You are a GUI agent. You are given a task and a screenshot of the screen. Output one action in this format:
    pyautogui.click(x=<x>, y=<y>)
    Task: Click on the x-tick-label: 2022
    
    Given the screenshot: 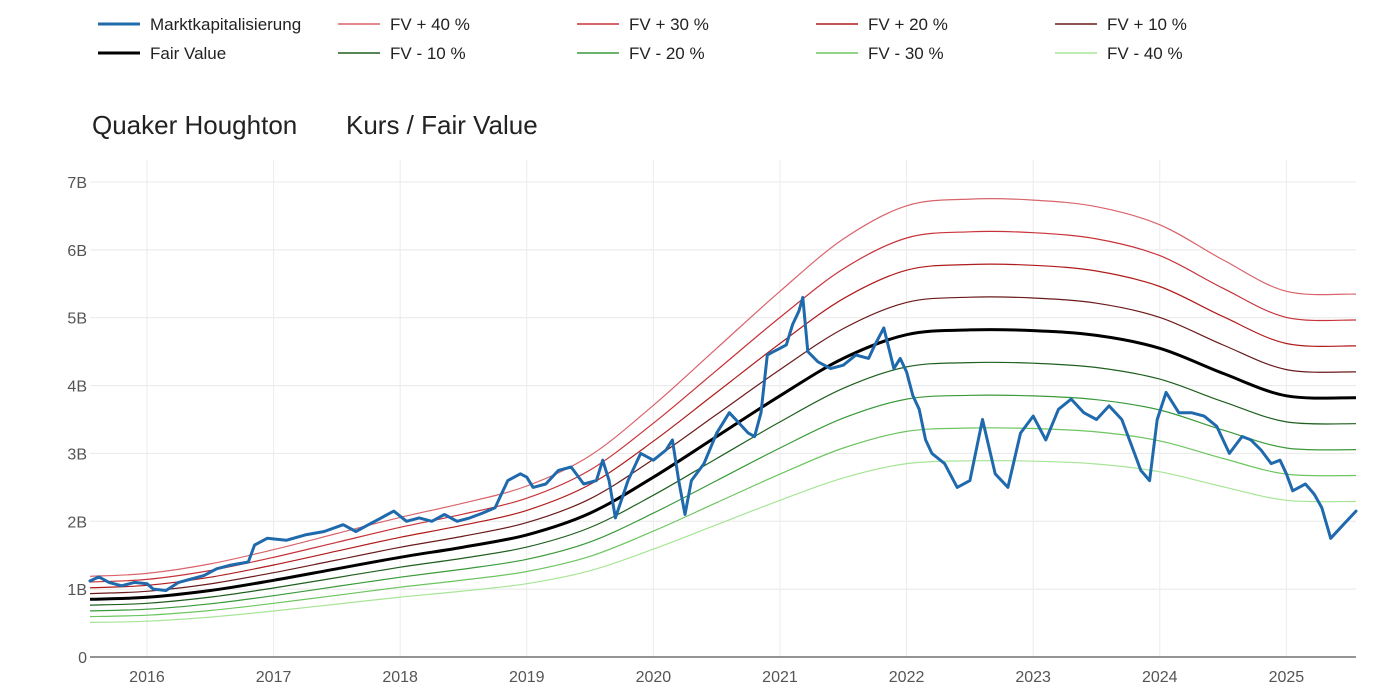 What is the action you would take?
    pyautogui.click(x=907, y=677)
    